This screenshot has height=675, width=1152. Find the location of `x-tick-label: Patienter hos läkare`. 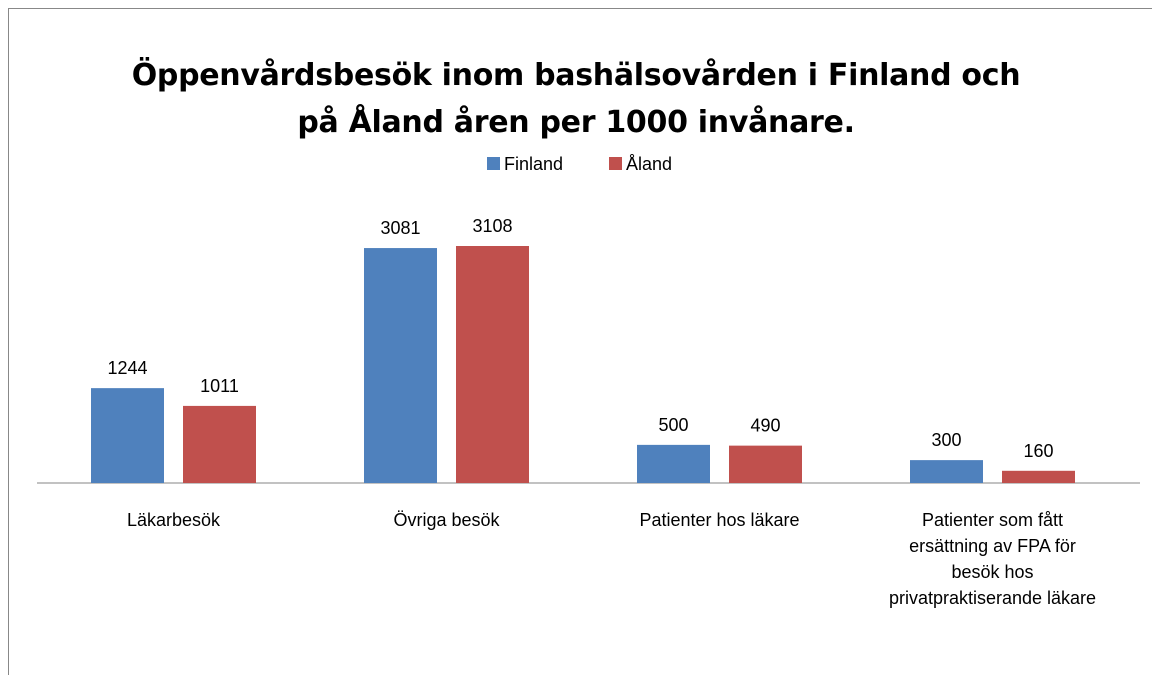

x-tick-label: Patienter hos läkare is located at coordinates (719, 520).